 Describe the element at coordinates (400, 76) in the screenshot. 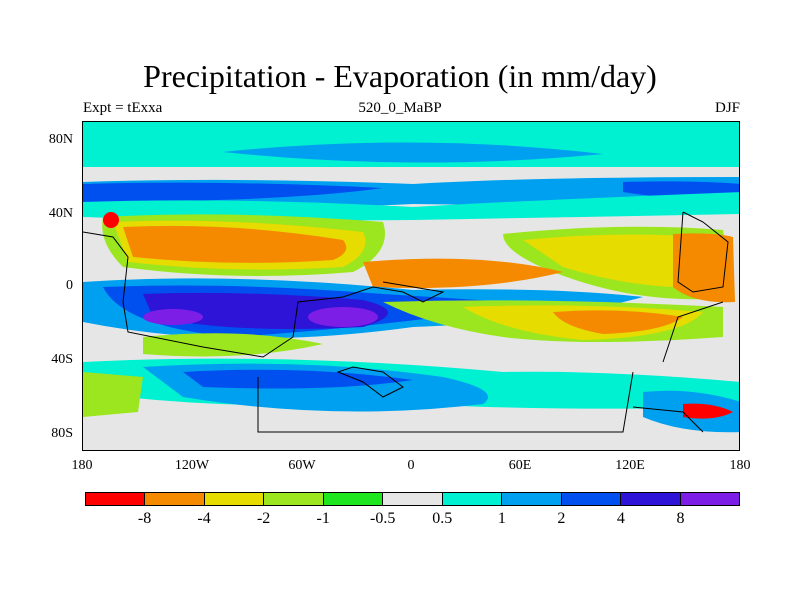

I see `map-title: Precipitation - Evaporation (in mm/day)` at that location.